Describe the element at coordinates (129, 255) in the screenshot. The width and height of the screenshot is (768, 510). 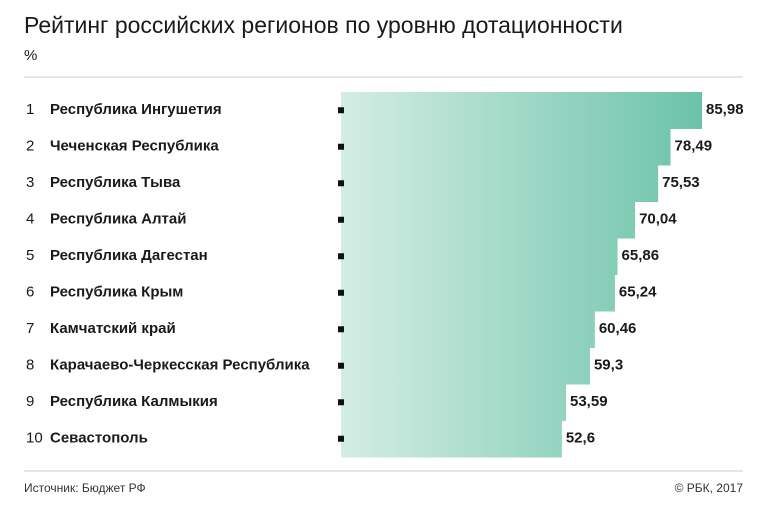
I see `category-label: Республика Дагестан` at that location.